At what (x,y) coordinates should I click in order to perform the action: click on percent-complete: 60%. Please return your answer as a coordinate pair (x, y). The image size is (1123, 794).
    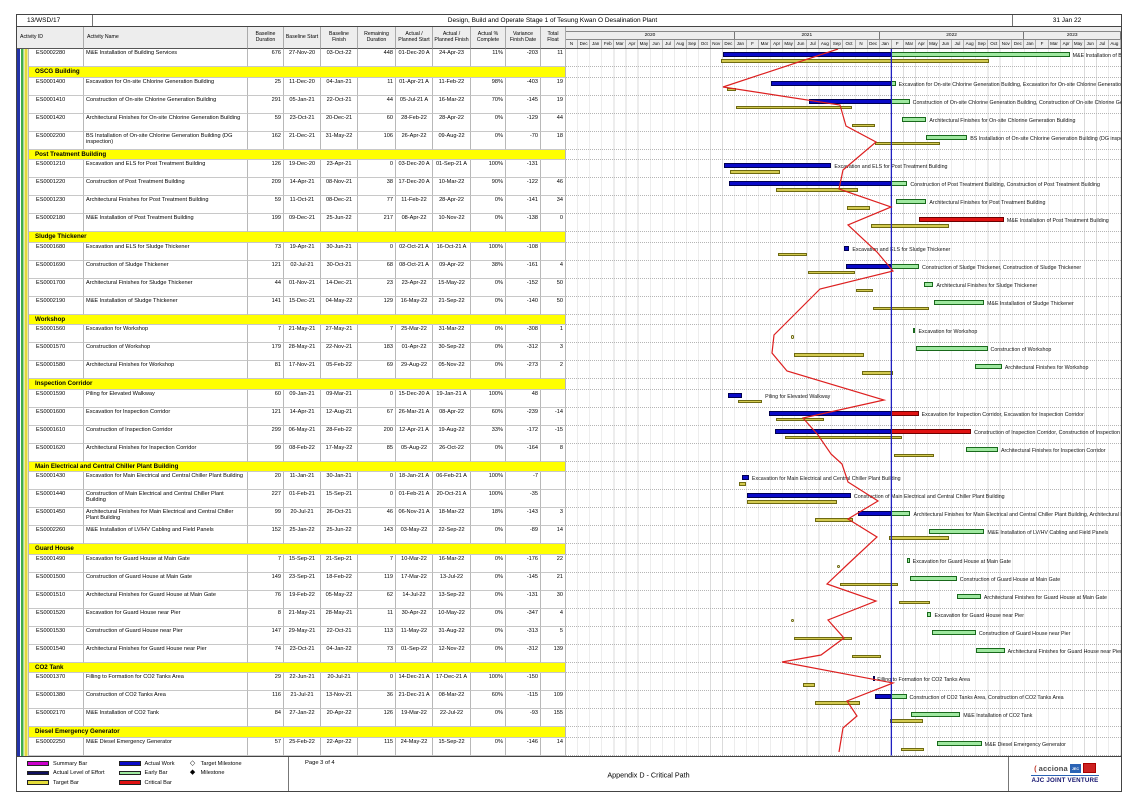
    Looking at the image, I should click on (488, 416).